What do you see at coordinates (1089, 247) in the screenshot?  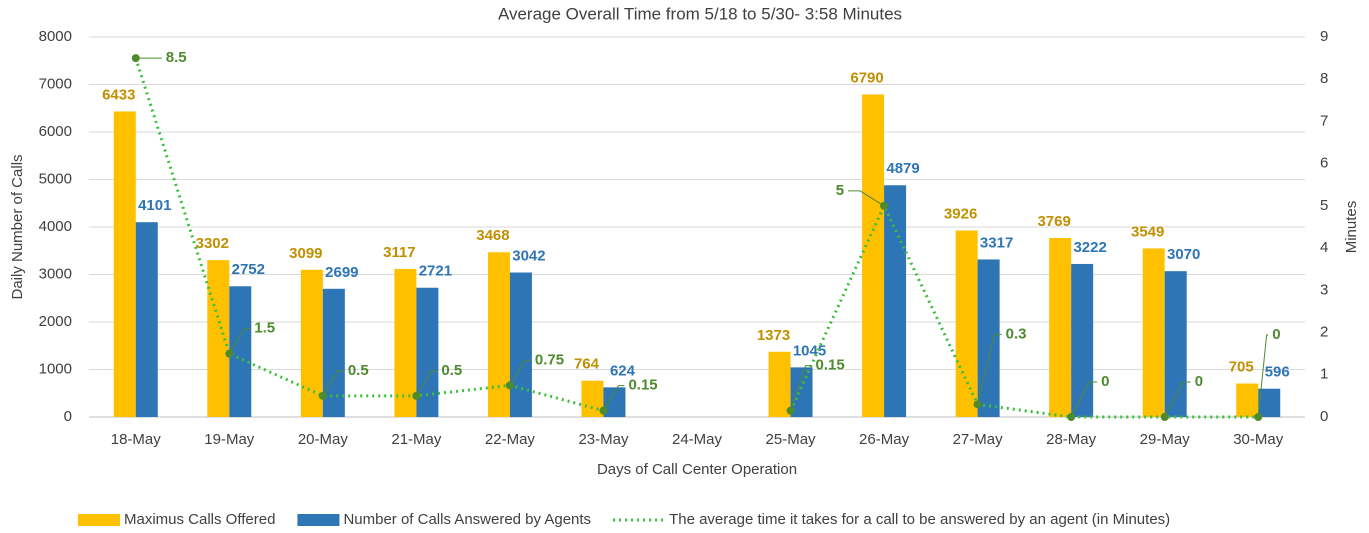 I see `data-label: 3222` at bounding box center [1089, 247].